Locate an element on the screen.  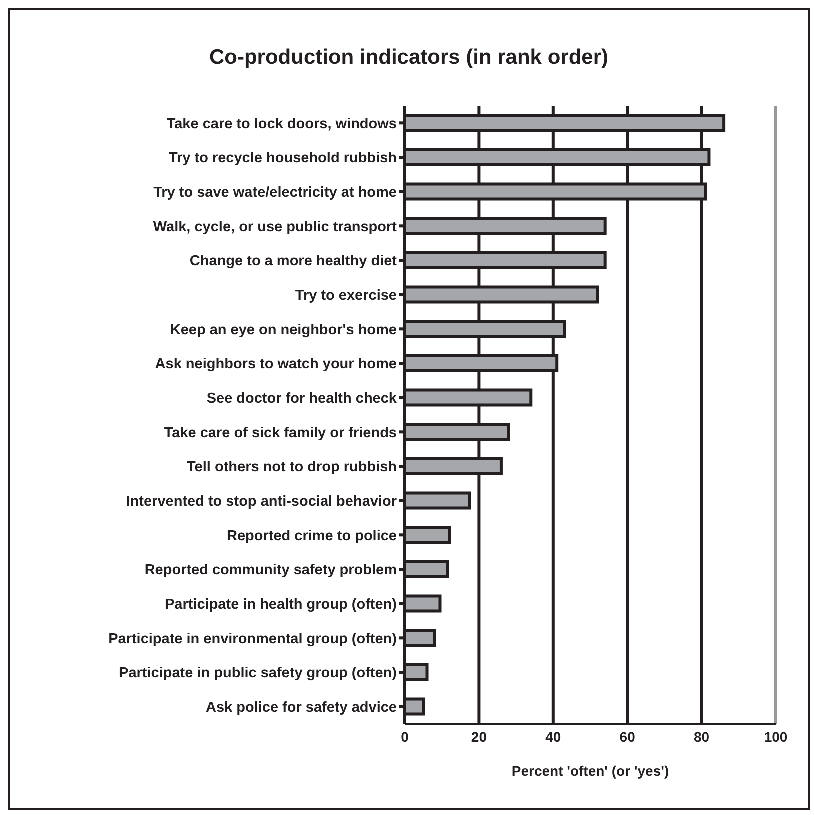
y-tick-label: Tell others not to drop rubbish is located at coordinates (292, 468).